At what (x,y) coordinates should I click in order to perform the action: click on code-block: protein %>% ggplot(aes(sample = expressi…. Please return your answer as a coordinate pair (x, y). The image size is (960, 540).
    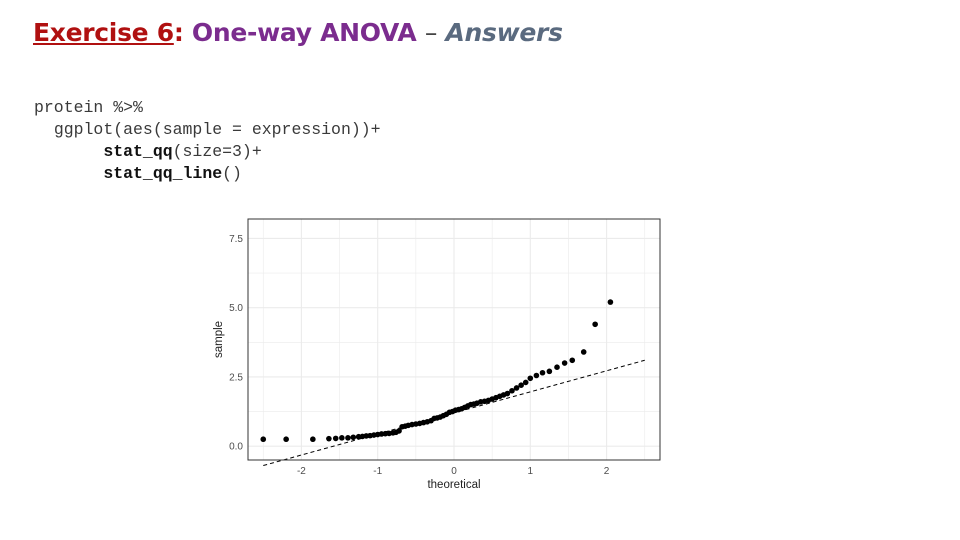
    Looking at the image, I should click on (207, 141).